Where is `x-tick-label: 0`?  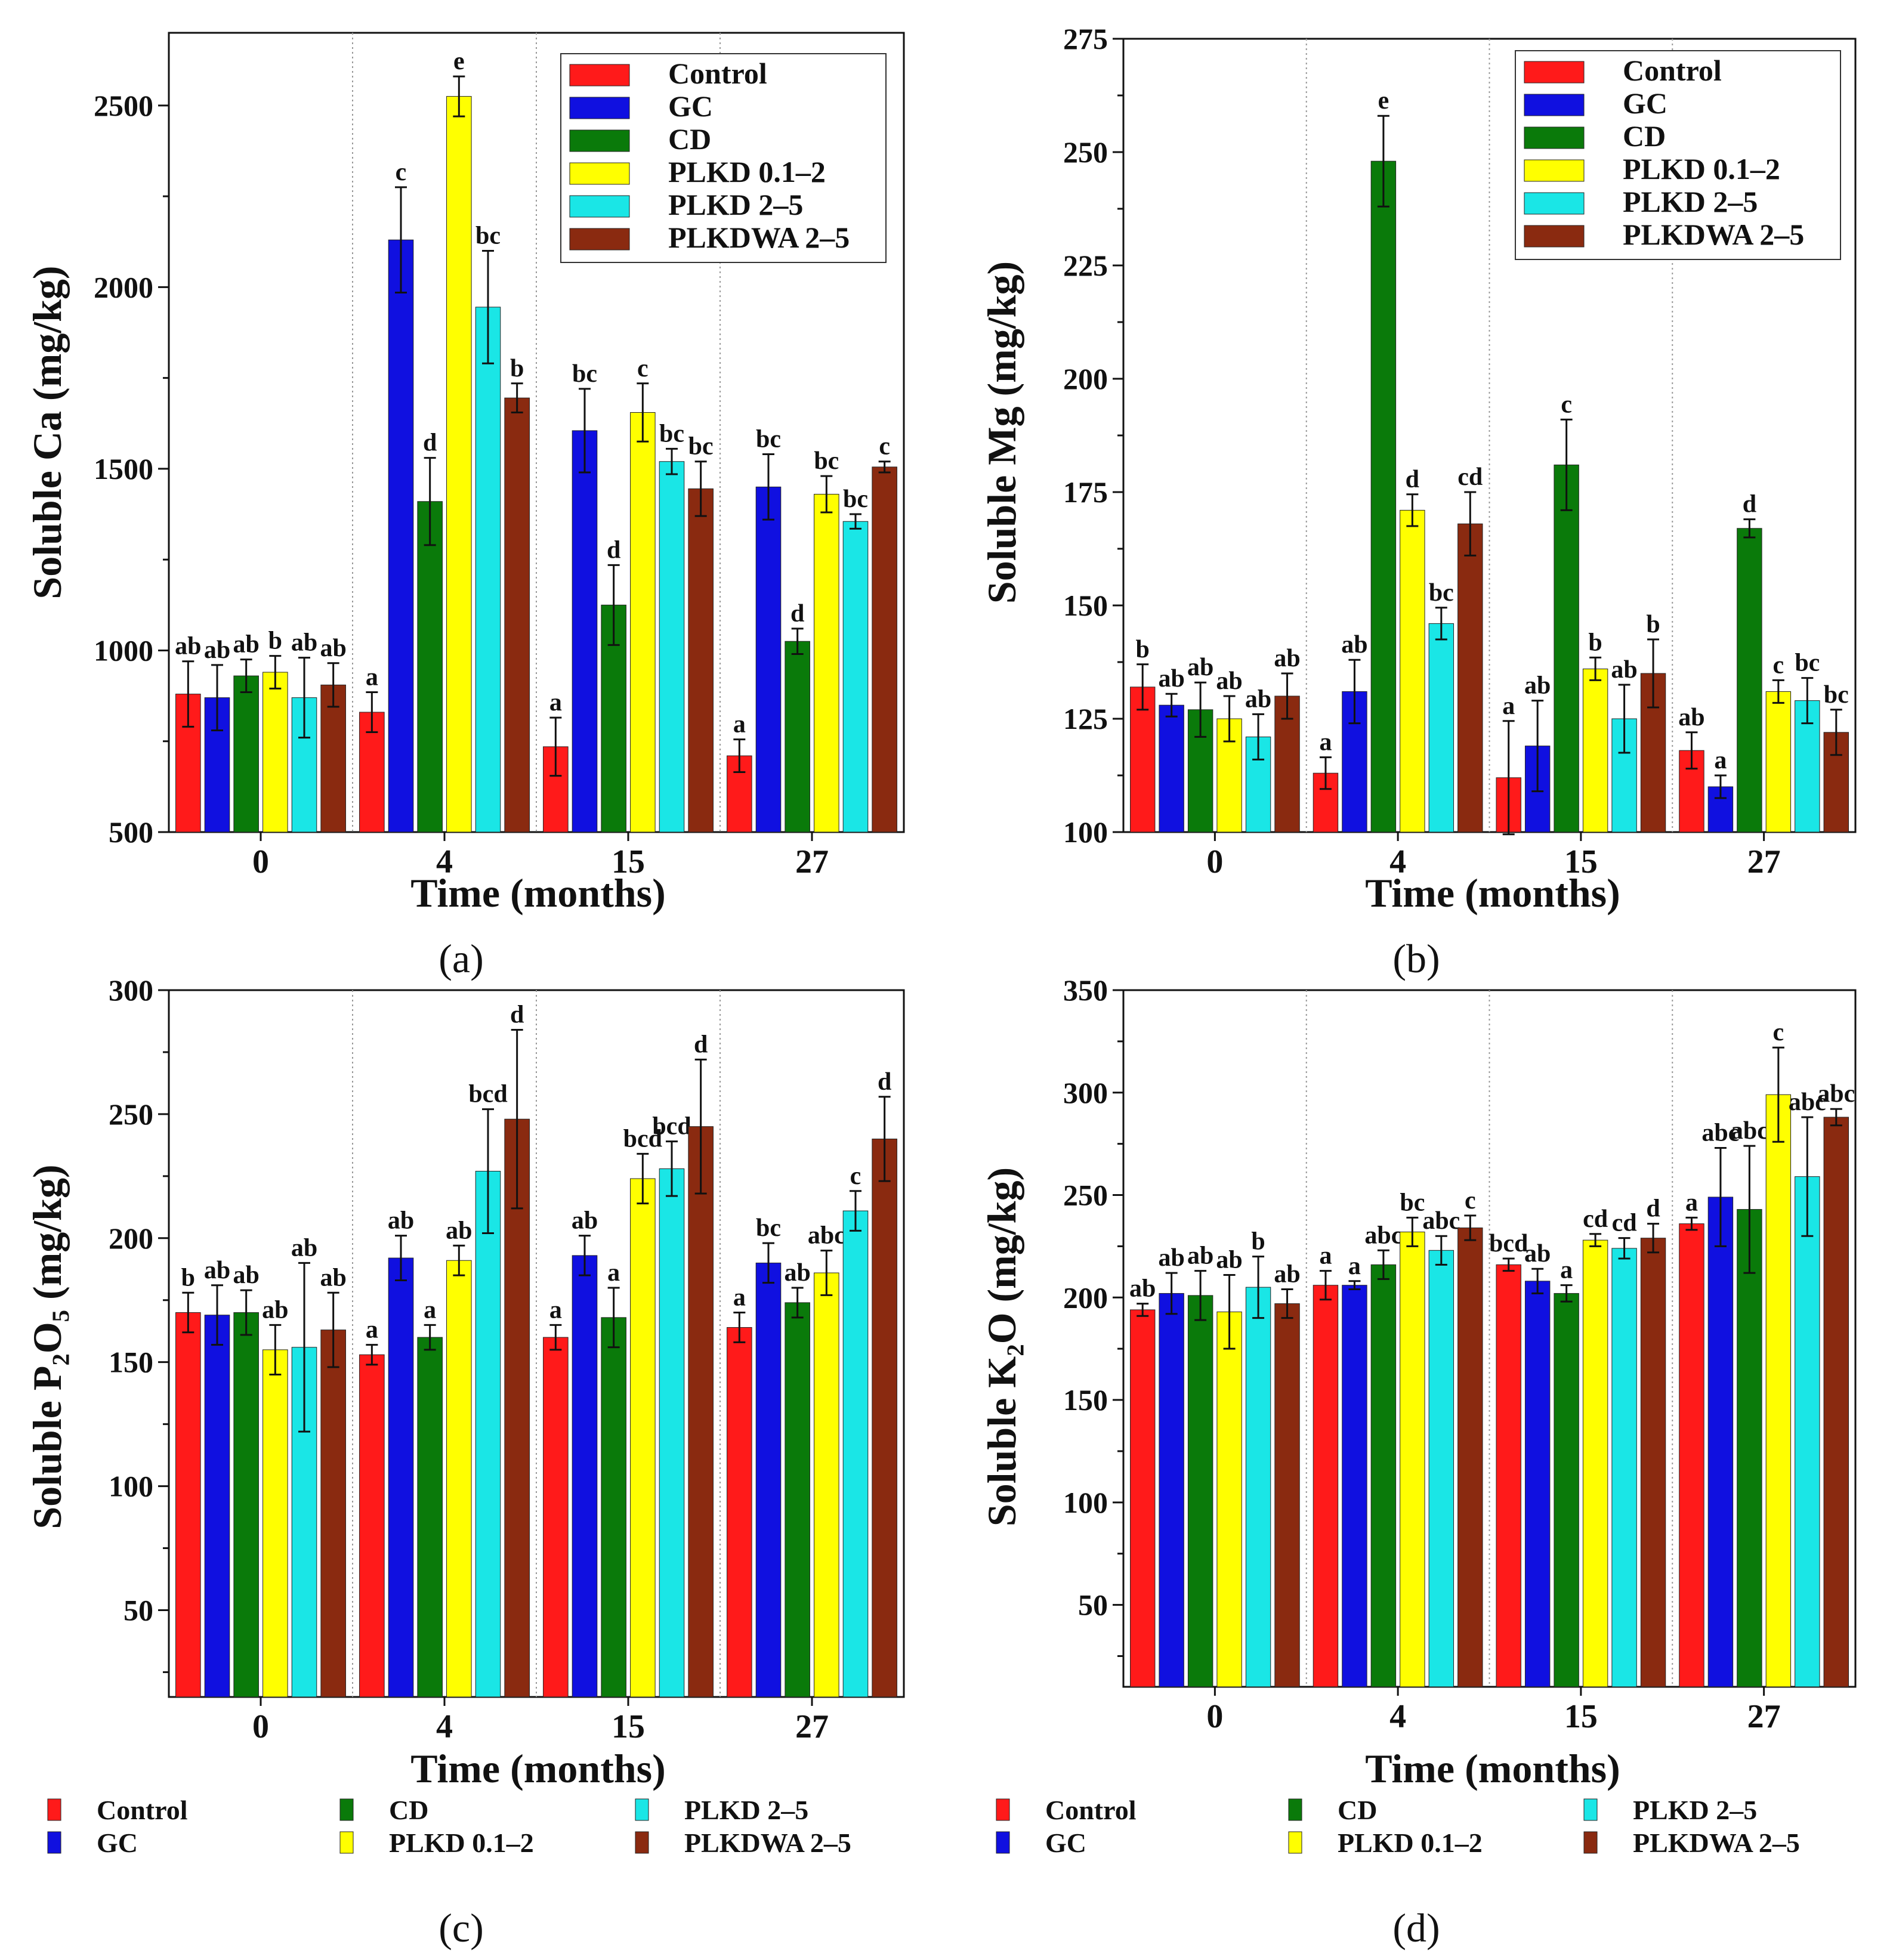
x-tick-label: 0 is located at coordinates (260, 861).